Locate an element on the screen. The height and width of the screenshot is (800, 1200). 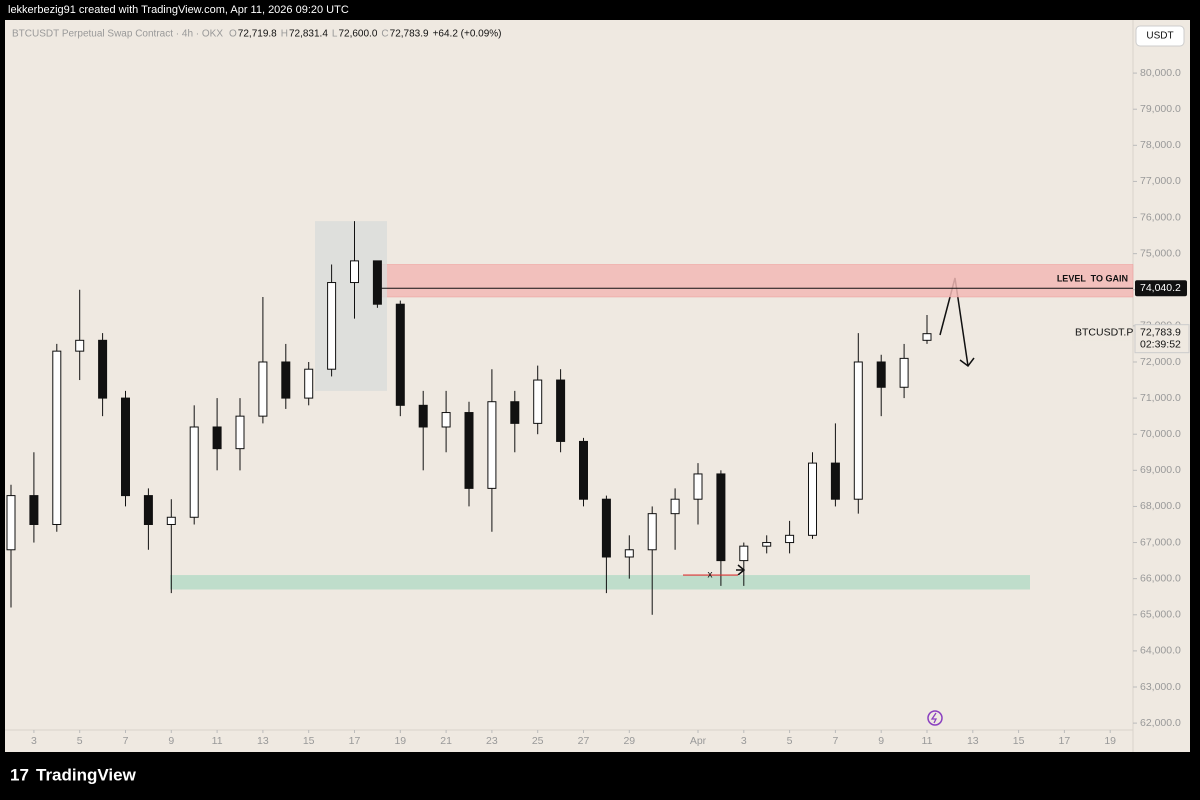
legend-value: 72,831.4 is located at coordinates (308, 34).